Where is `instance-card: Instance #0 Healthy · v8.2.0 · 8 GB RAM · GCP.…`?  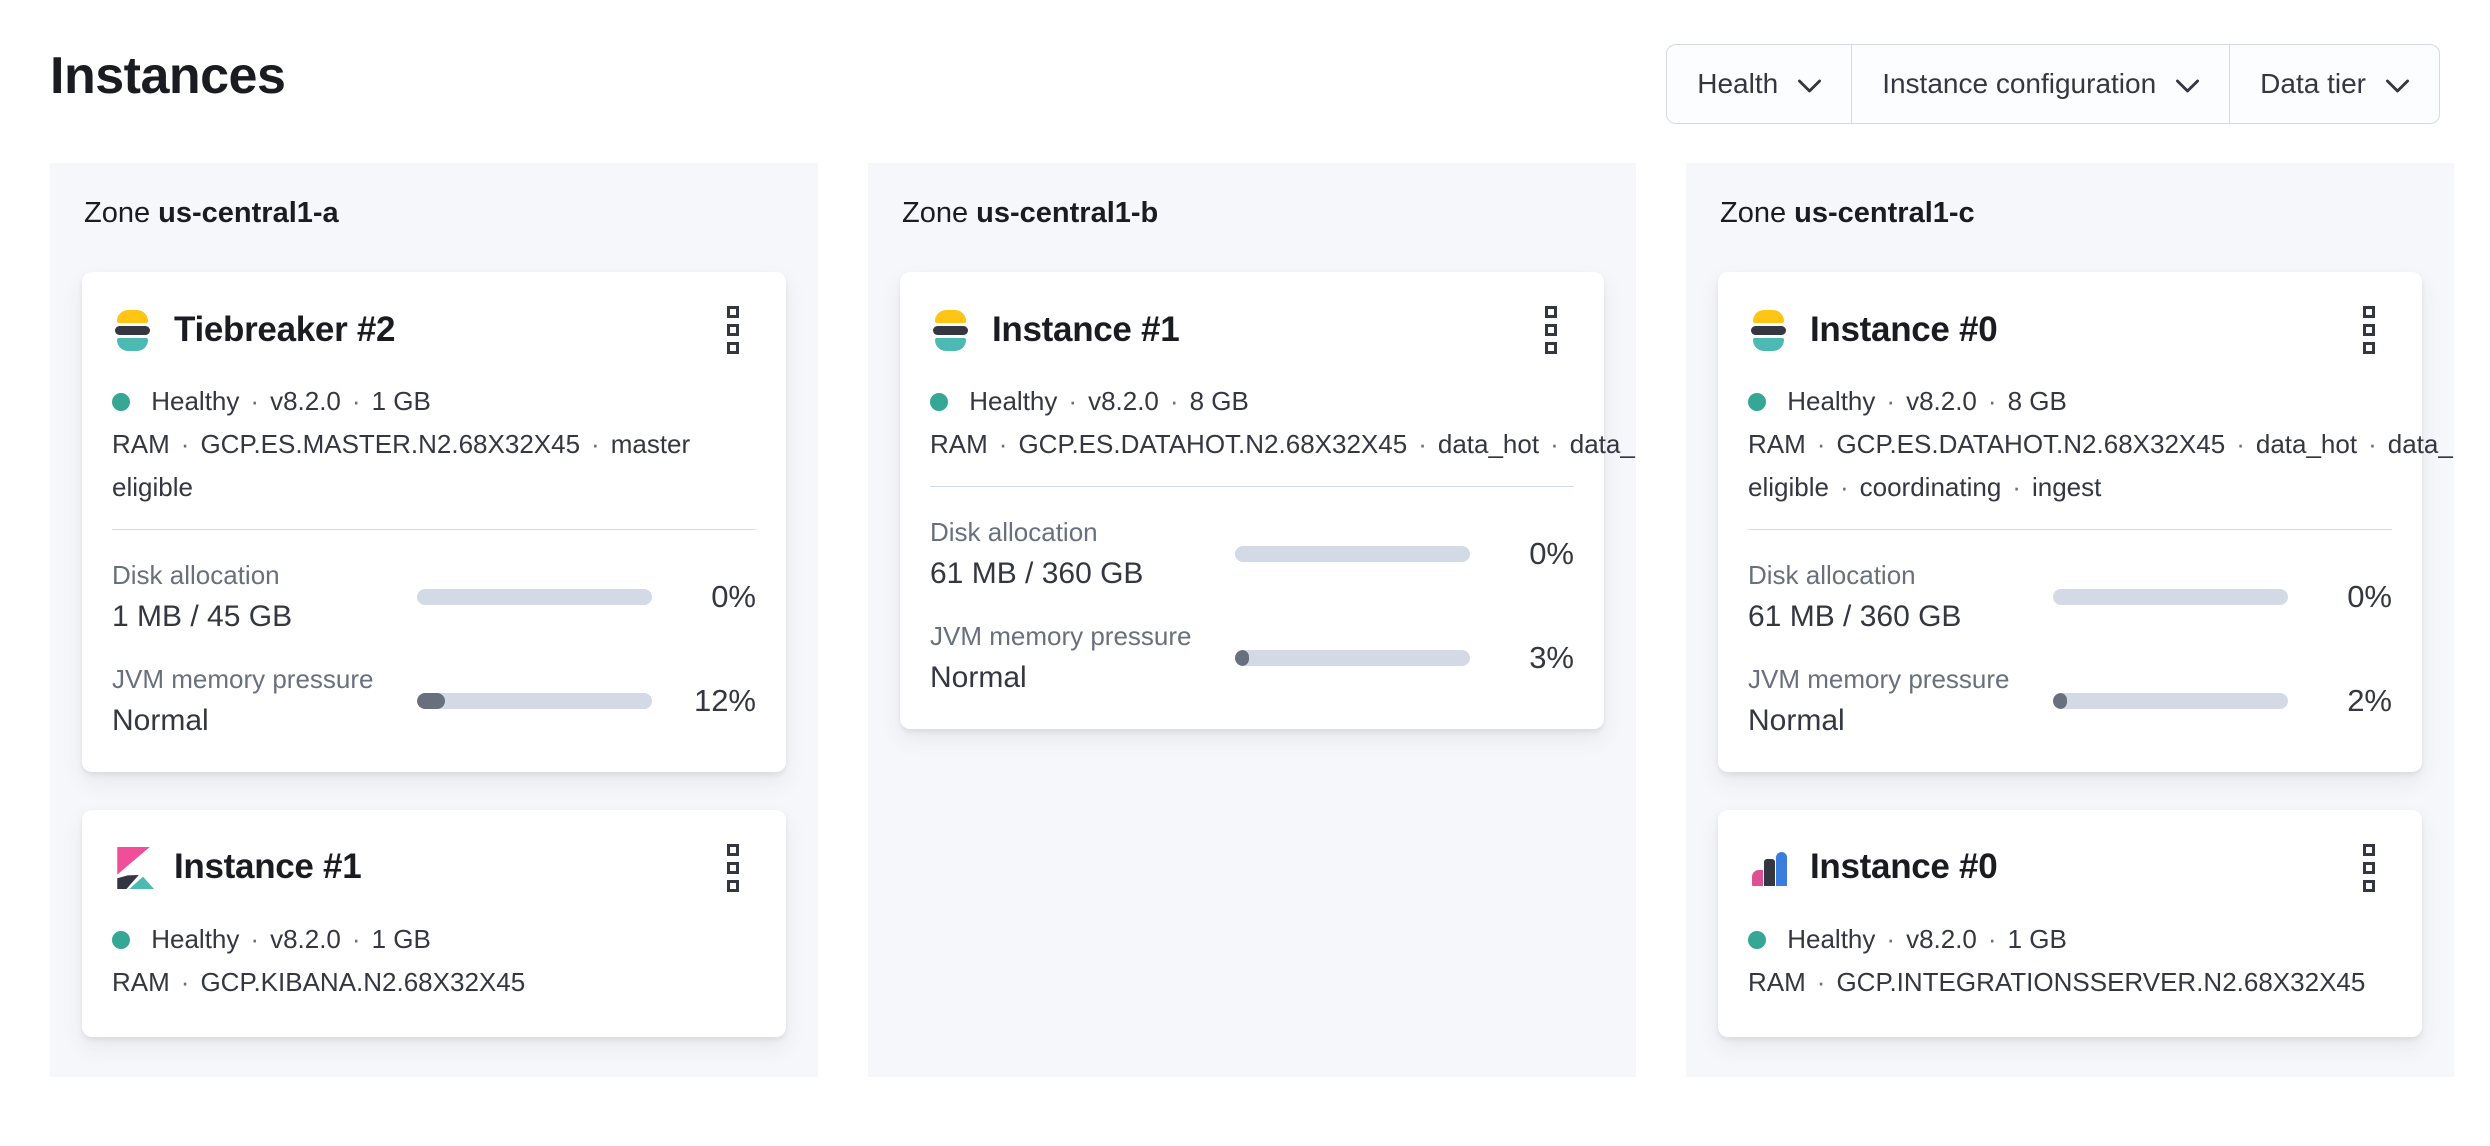 instance-card: Instance #0 Healthy · v8.2.0 · 8 GB RAM · GCP.… is located at coordinates (2086, 522).